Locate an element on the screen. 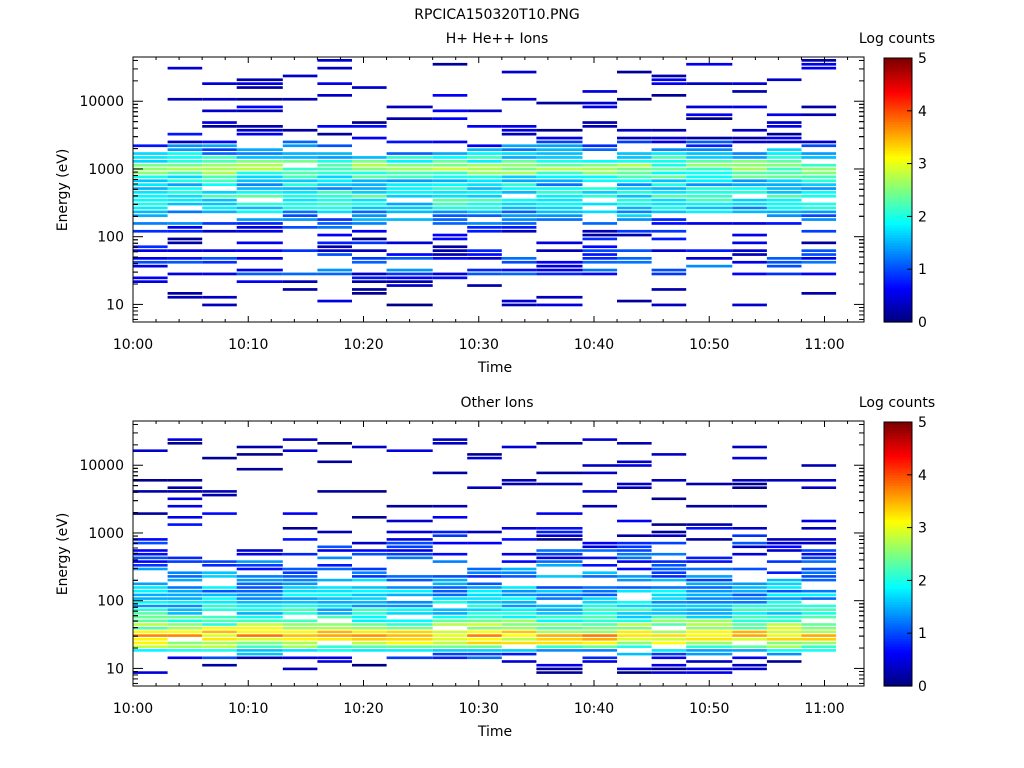 The width and height of the screenshot is (1024, 768). x-tick-label: 10:00 is located at coordinates (133, 345).